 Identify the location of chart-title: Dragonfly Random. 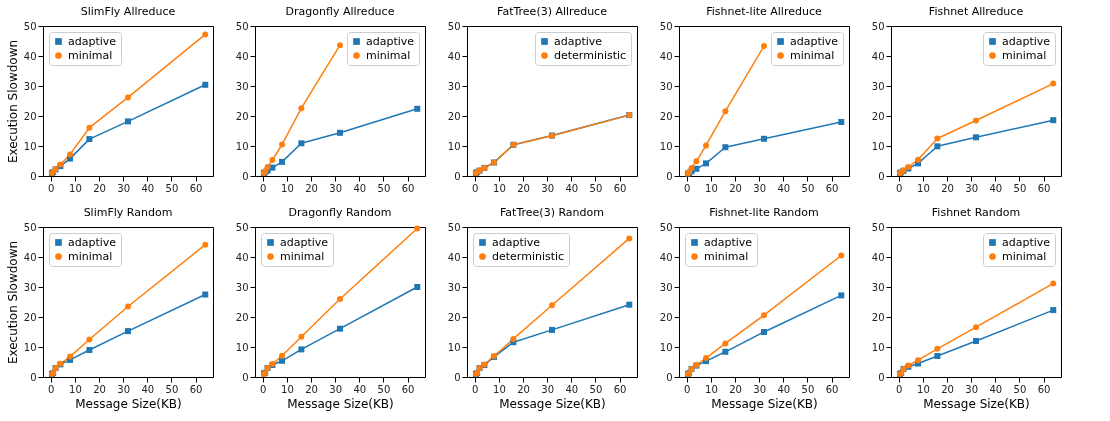
(340, 212).